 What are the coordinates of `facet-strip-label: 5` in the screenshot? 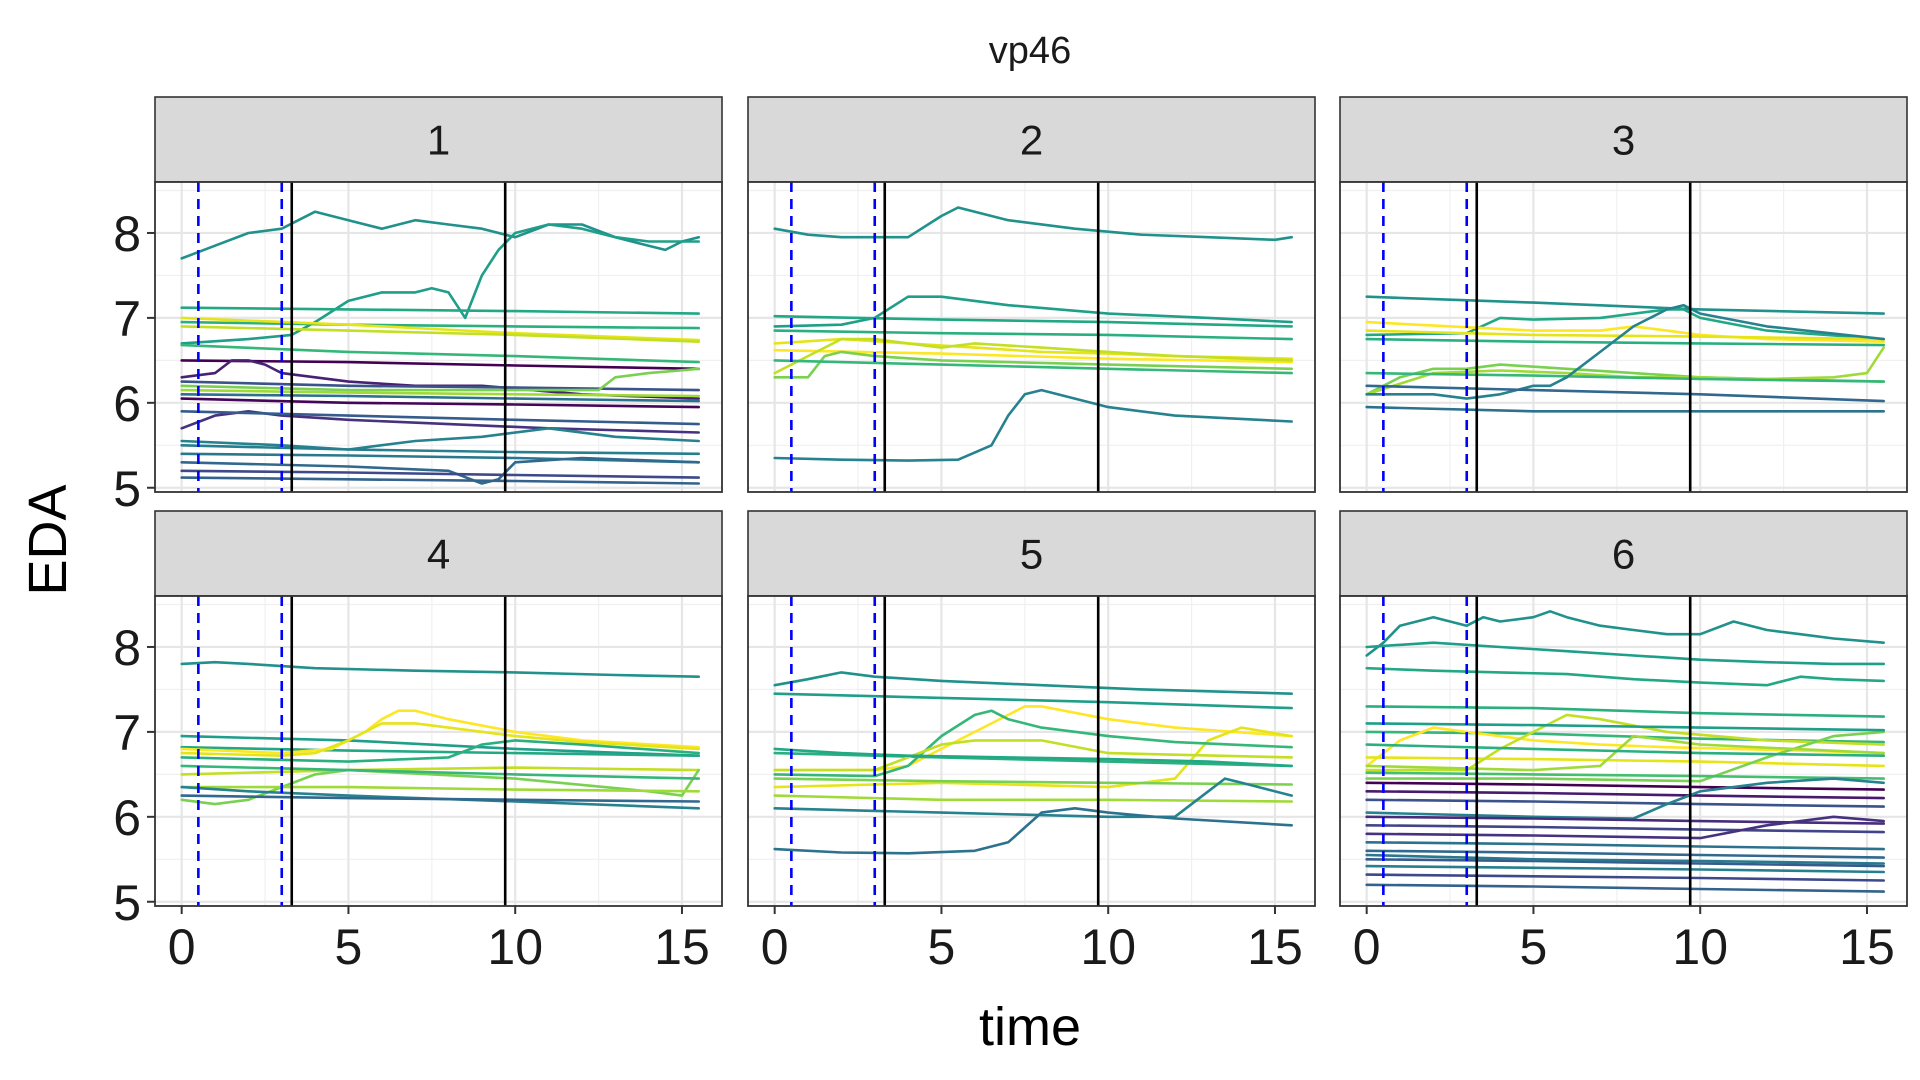 It's located at (1031, 554).